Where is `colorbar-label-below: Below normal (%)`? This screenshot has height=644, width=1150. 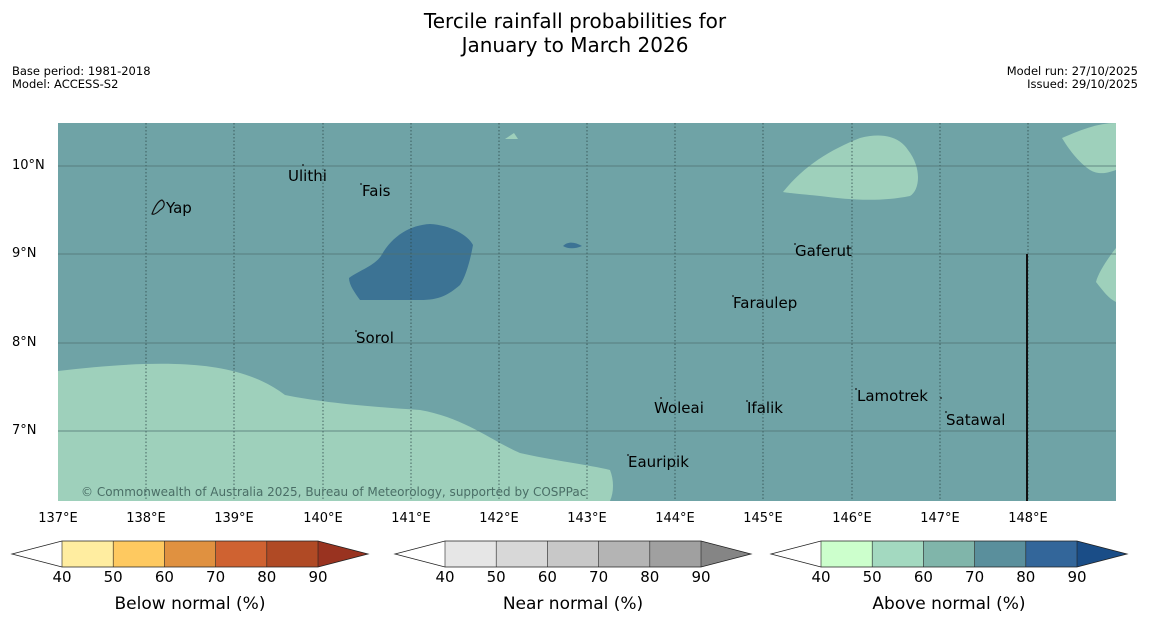
colorbar-label-below: Below normal (%) is located at coordinates (190, 604).